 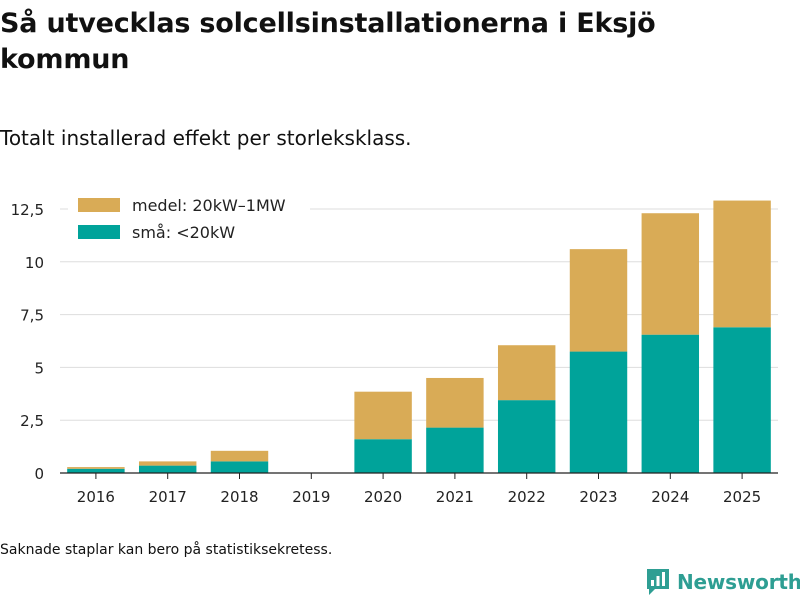 I want to click on bar-medium-2020, so click(x=383, y=415).